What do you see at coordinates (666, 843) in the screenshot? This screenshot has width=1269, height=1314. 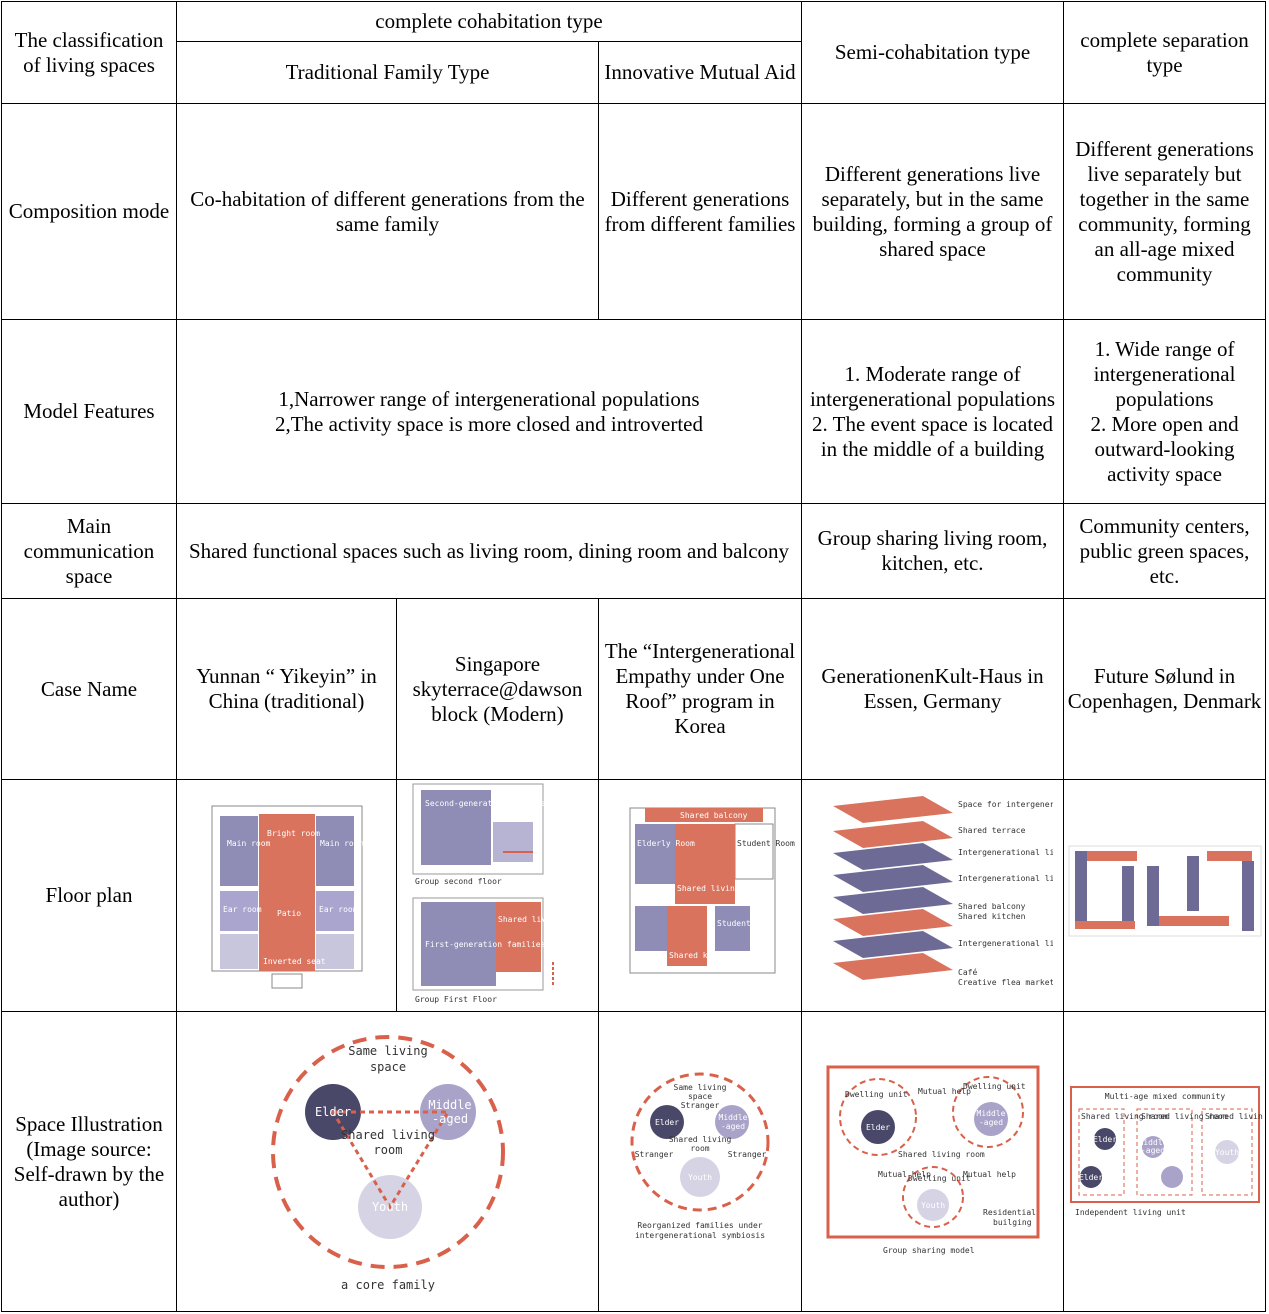 I see `figure-label: Elderly Room` at bounding box center [666, 843].